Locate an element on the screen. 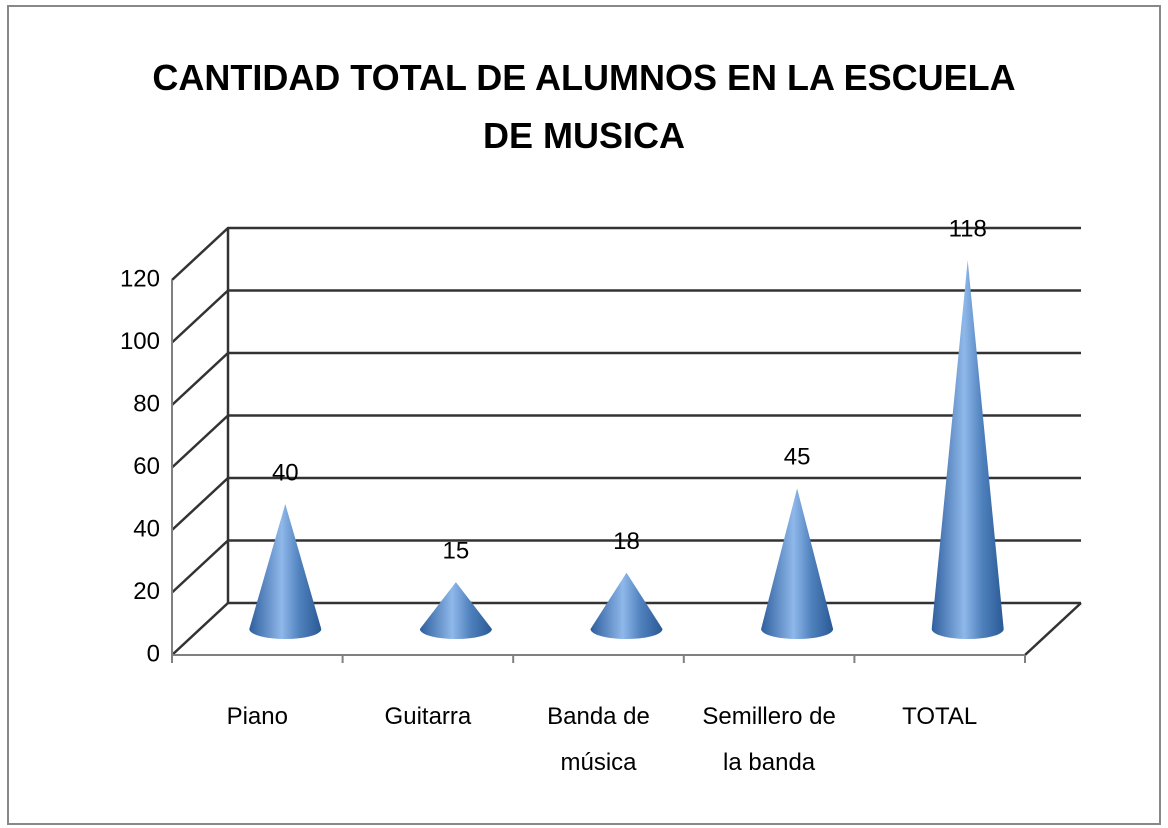 This screenshot has height=828, width=1168. floor-right is located at coordinates (1053, 629).